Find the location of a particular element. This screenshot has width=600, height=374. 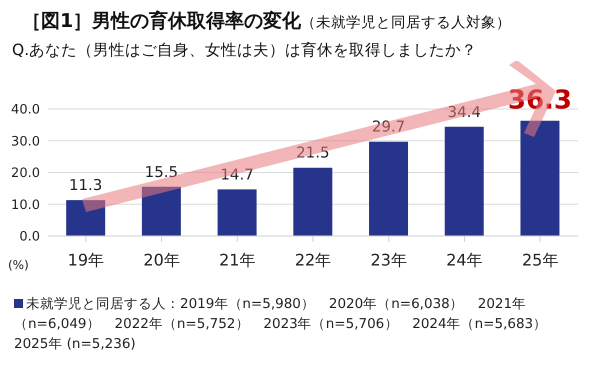

y-tick-label: 20.0 is located at coordinates (25, 174).